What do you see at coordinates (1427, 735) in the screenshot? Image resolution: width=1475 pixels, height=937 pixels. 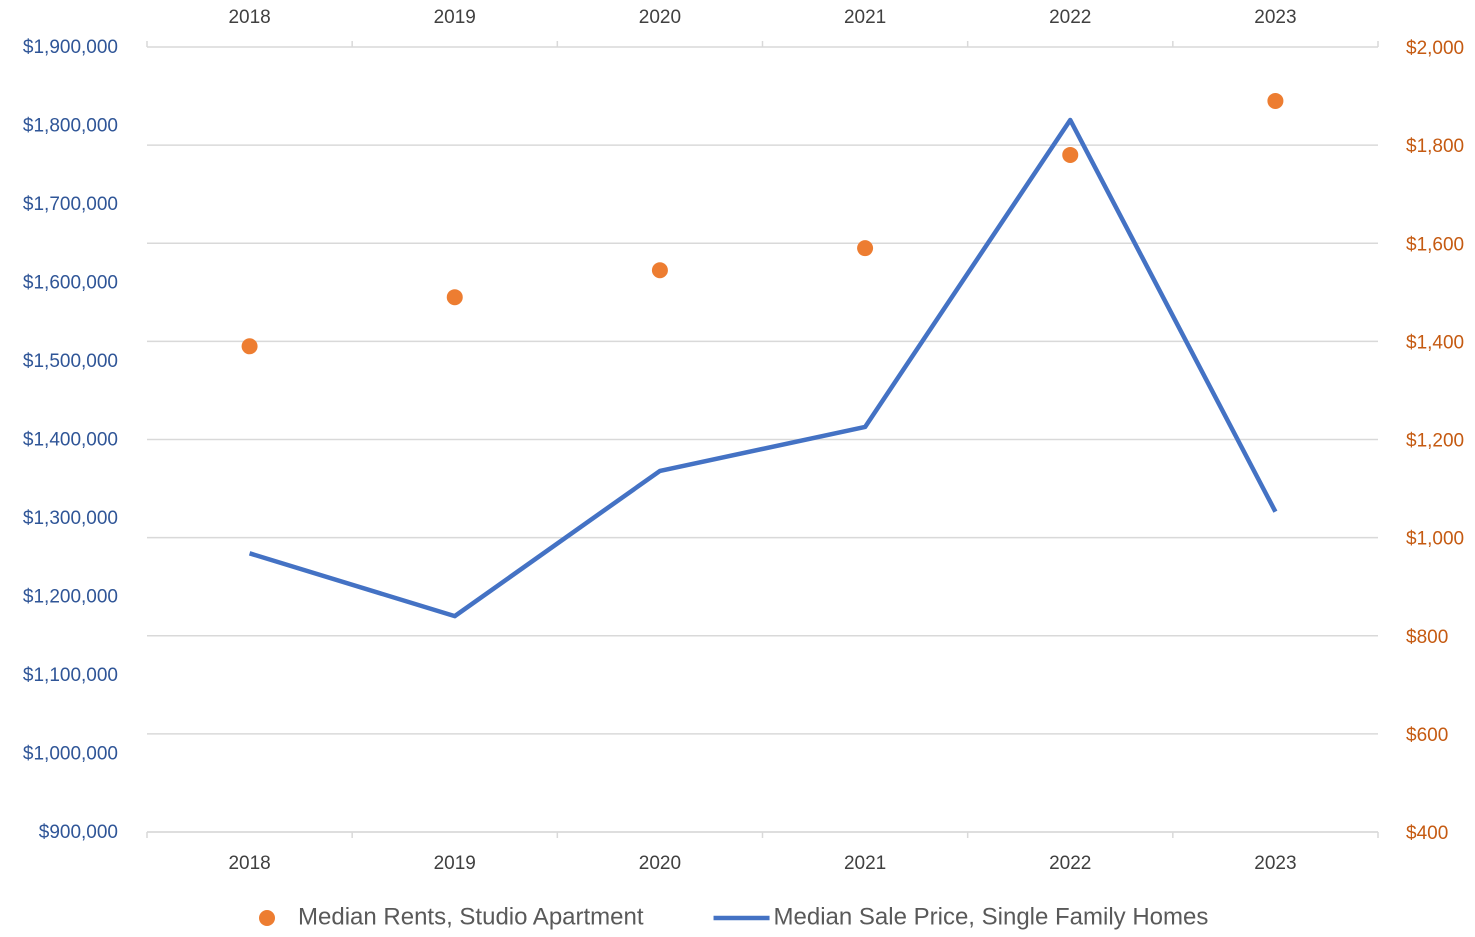 I see `y2-tick-label: $600` at bounding box center [1427, 735].